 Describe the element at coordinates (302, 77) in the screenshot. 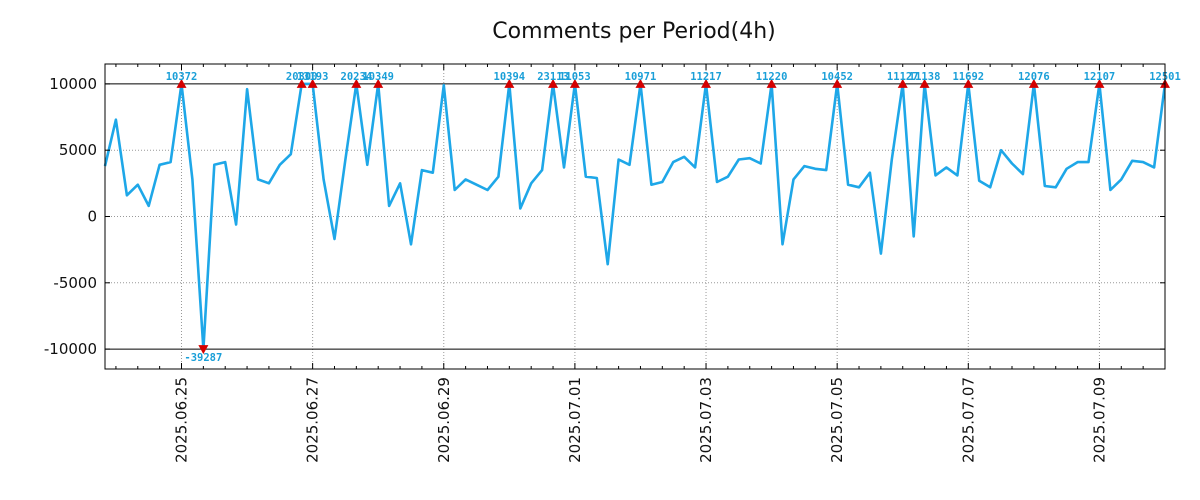

I see `peak-label: 20300` at that location.